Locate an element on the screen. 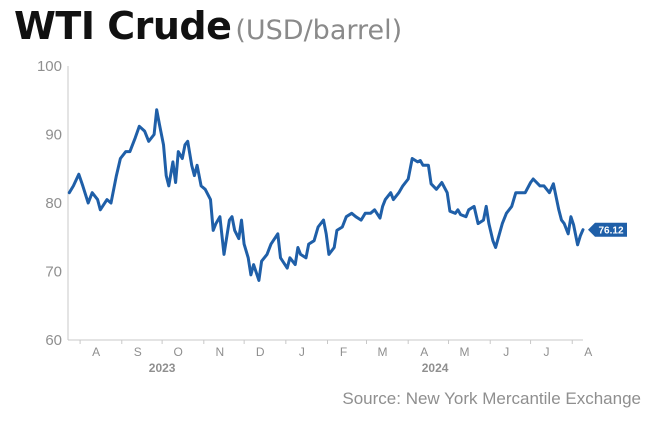  x-tick-label: O is located at coordinates (177, 352).